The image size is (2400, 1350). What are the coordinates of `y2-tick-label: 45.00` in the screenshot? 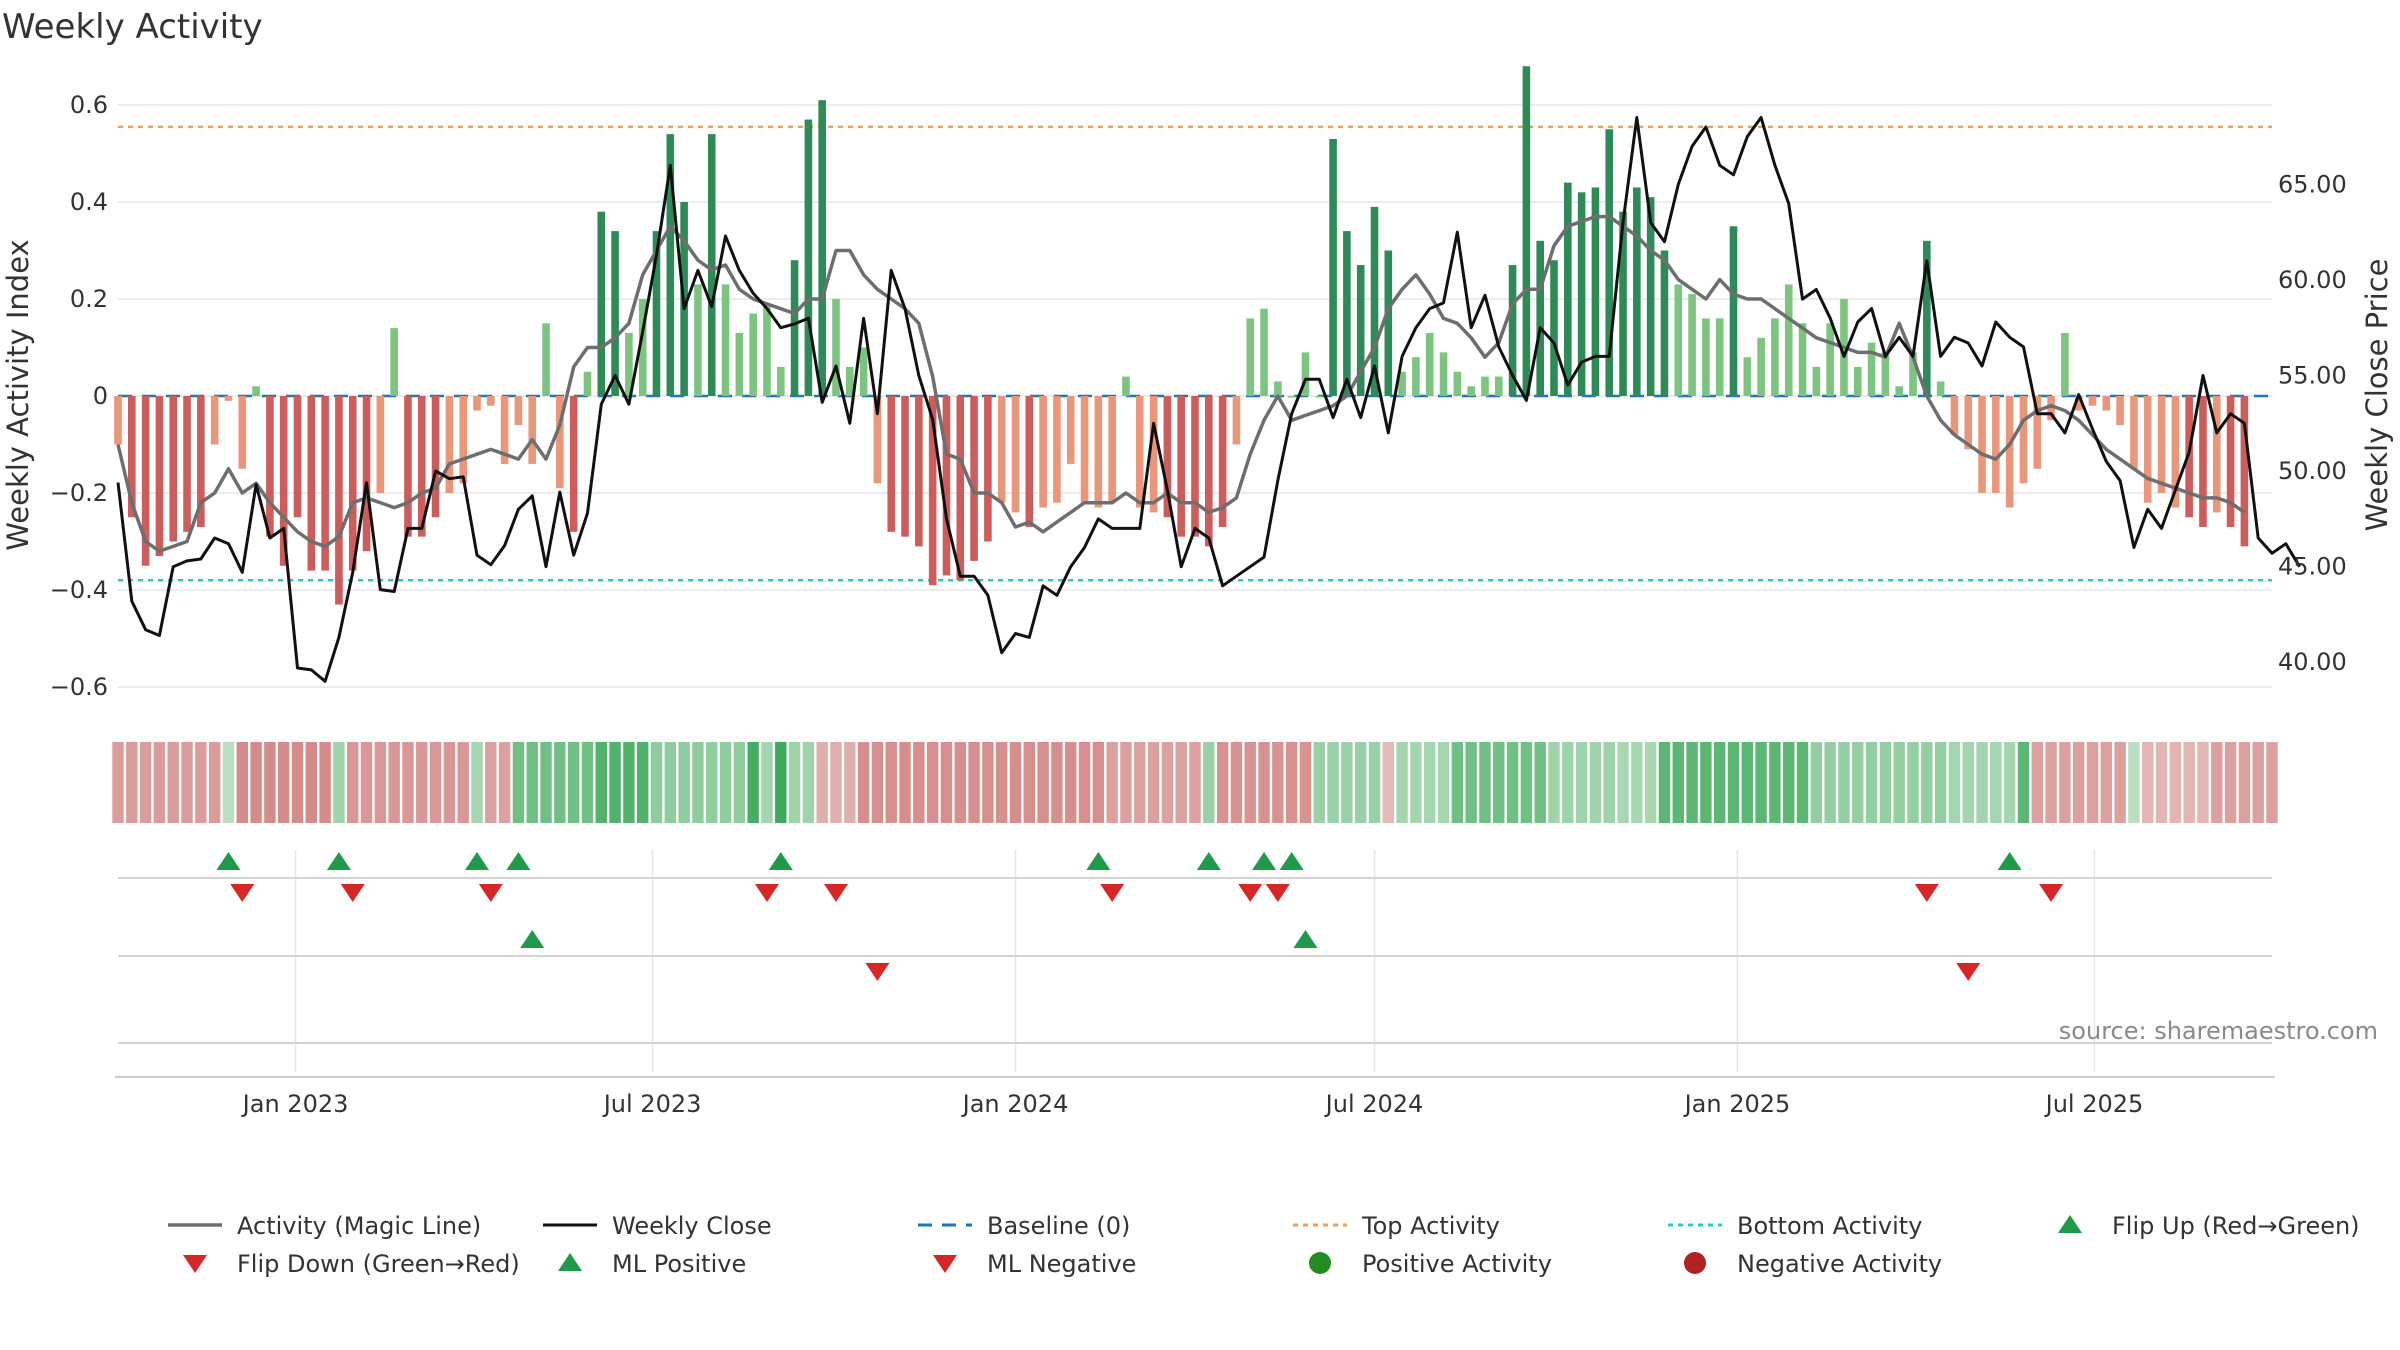 It's located at (2312, 567).